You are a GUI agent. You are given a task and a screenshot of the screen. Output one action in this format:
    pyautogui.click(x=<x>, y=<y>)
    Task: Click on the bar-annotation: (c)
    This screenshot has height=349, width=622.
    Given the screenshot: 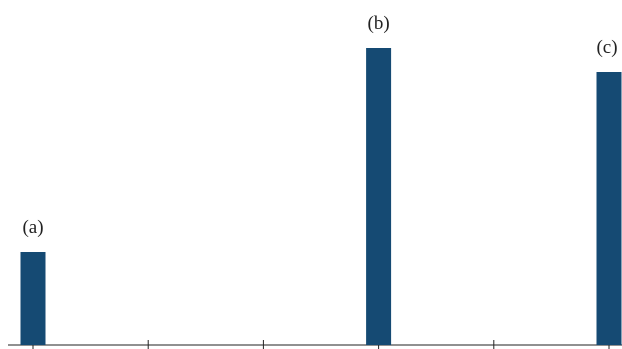 What is the action you would take?
    pyautogui.click(x=606, y=47)
    